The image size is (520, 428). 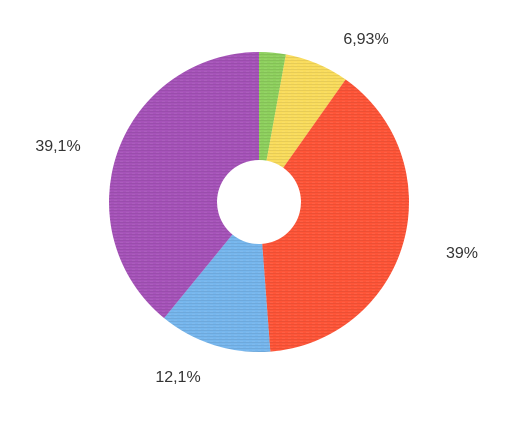 I want to click on slice-label-1: 6,93%, so click(x=365, y=39).